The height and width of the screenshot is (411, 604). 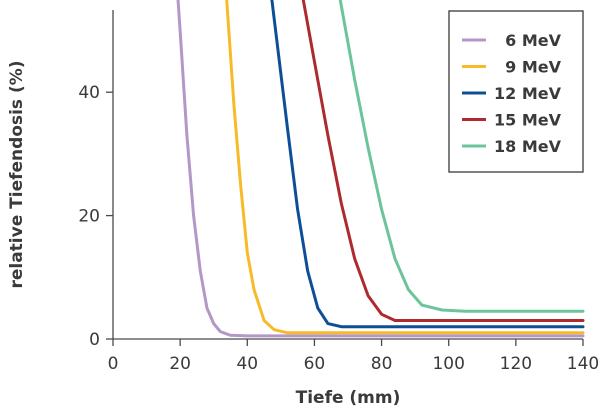 What do you see at coordinates (382, 364) in the screenshot?
I see `x-tick-label: 80` at bounding box center [382, 364].